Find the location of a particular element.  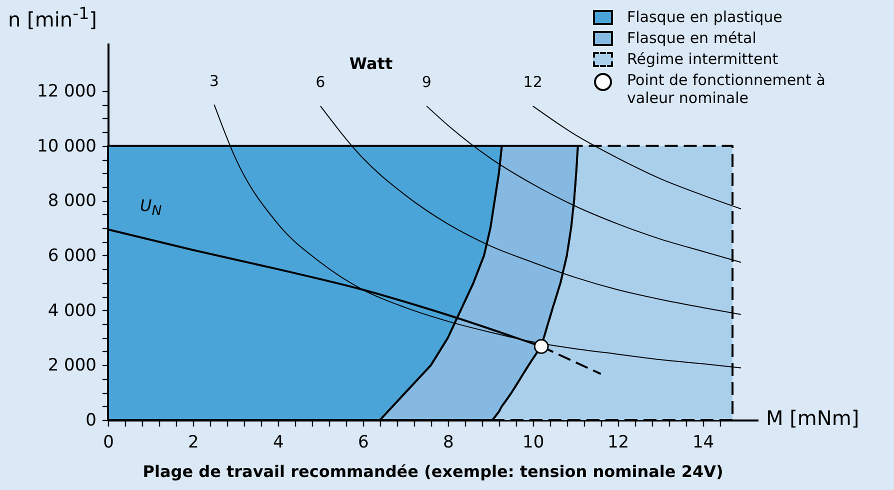

y-tick-label: 4 000 is located at coordinates (72, 310).